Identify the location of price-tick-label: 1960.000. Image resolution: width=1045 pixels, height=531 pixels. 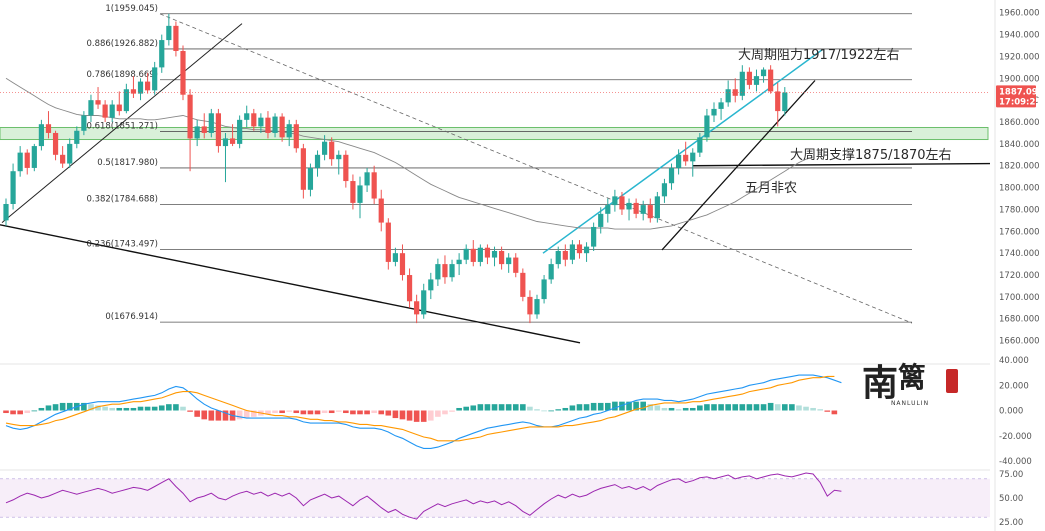
(1019, 14).